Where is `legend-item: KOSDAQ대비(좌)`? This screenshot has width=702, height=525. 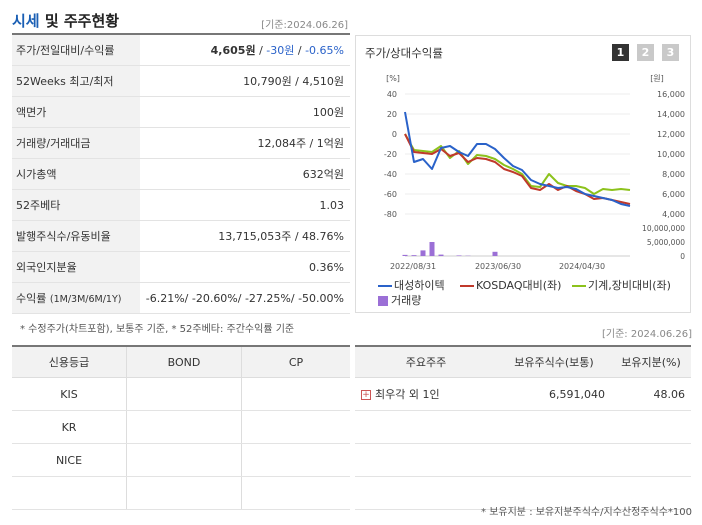 legend-item: KOSDAQ대비(좌) is located at coordinates (510, 285).